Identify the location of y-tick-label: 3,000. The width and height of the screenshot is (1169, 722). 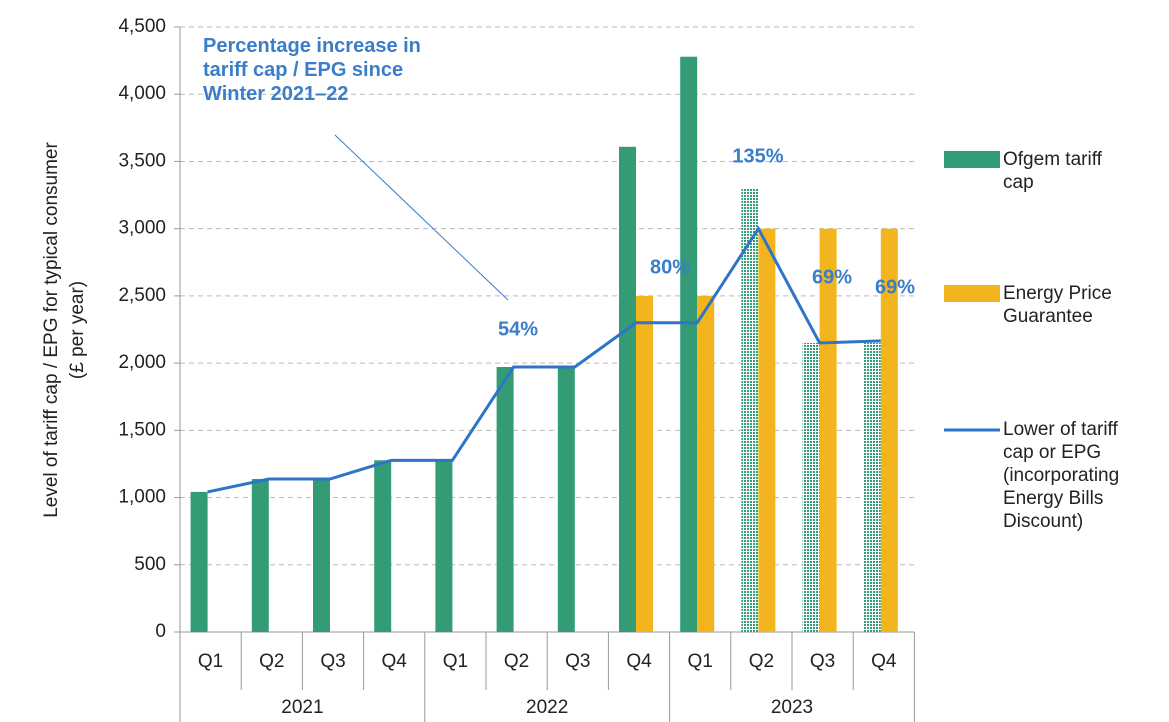
(142, 228).